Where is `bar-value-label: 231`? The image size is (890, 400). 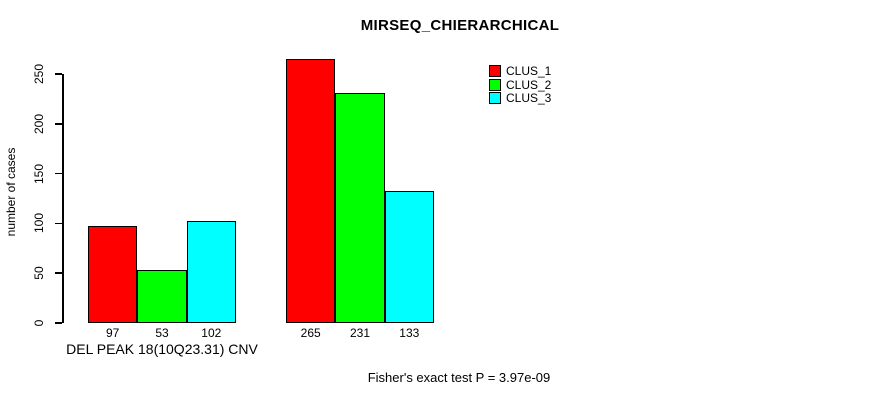
bar-value-label: 231 is located at coordinates (359, 333).